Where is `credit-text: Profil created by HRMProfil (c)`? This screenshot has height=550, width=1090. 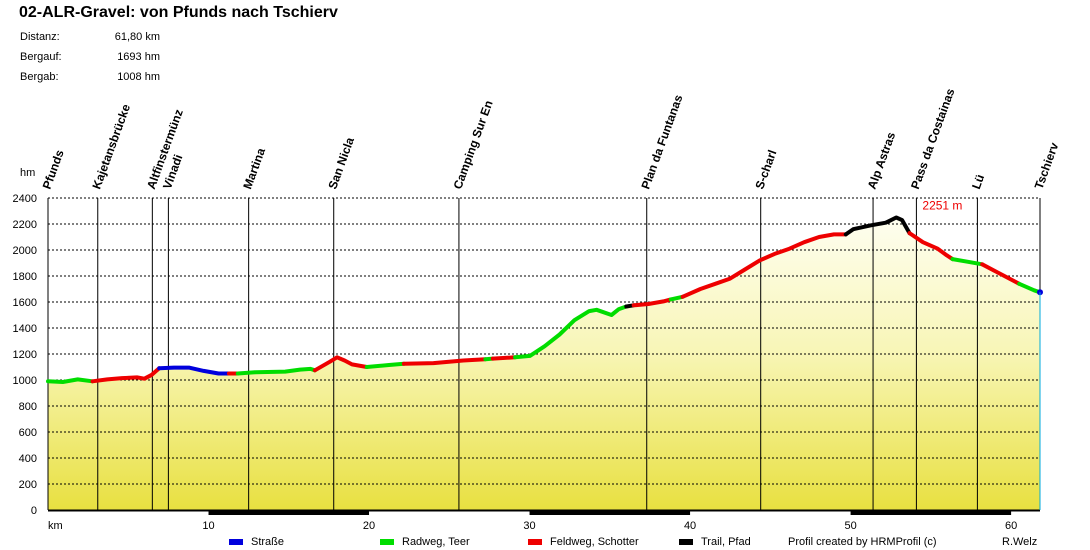
credit-text: Profil created by HRMProfil (c) is located at coordinates (862, 542).